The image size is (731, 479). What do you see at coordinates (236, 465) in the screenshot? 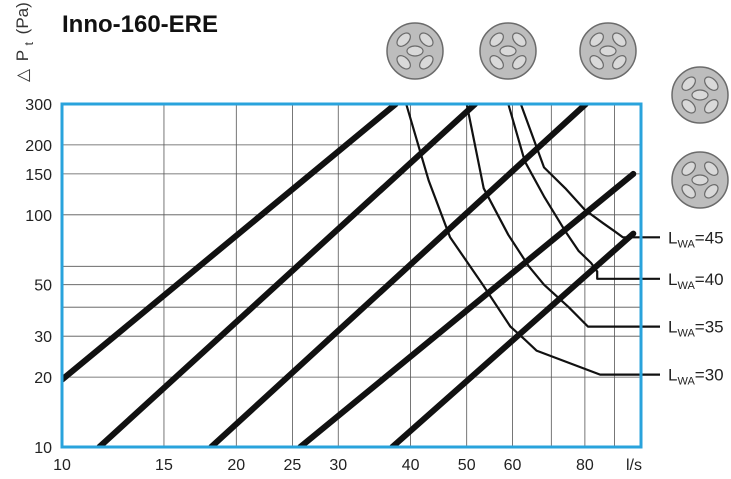
I see `x-tick-label: 20` at bounding box center [236, 465].